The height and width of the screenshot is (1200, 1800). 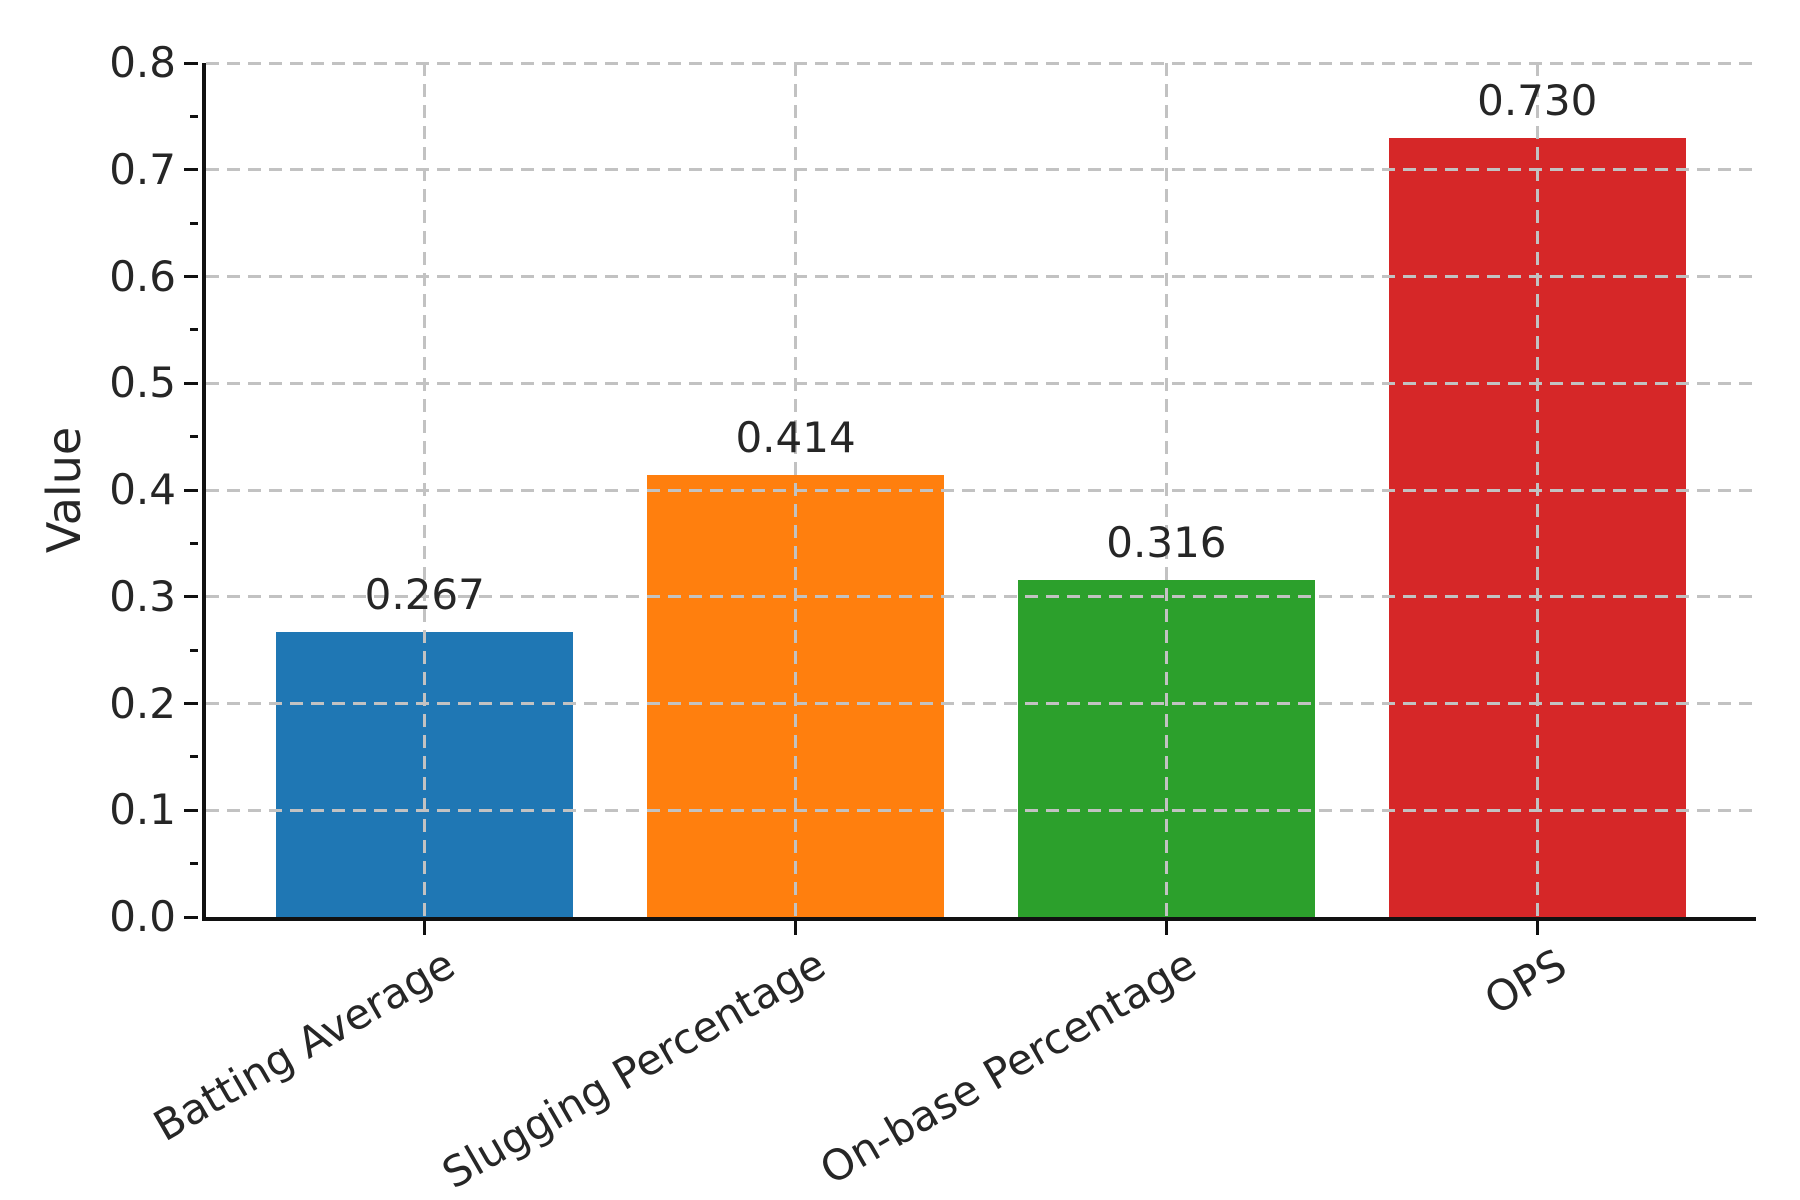 I want to click on y-tick-label: 0.6, so click(x=142, y=276).